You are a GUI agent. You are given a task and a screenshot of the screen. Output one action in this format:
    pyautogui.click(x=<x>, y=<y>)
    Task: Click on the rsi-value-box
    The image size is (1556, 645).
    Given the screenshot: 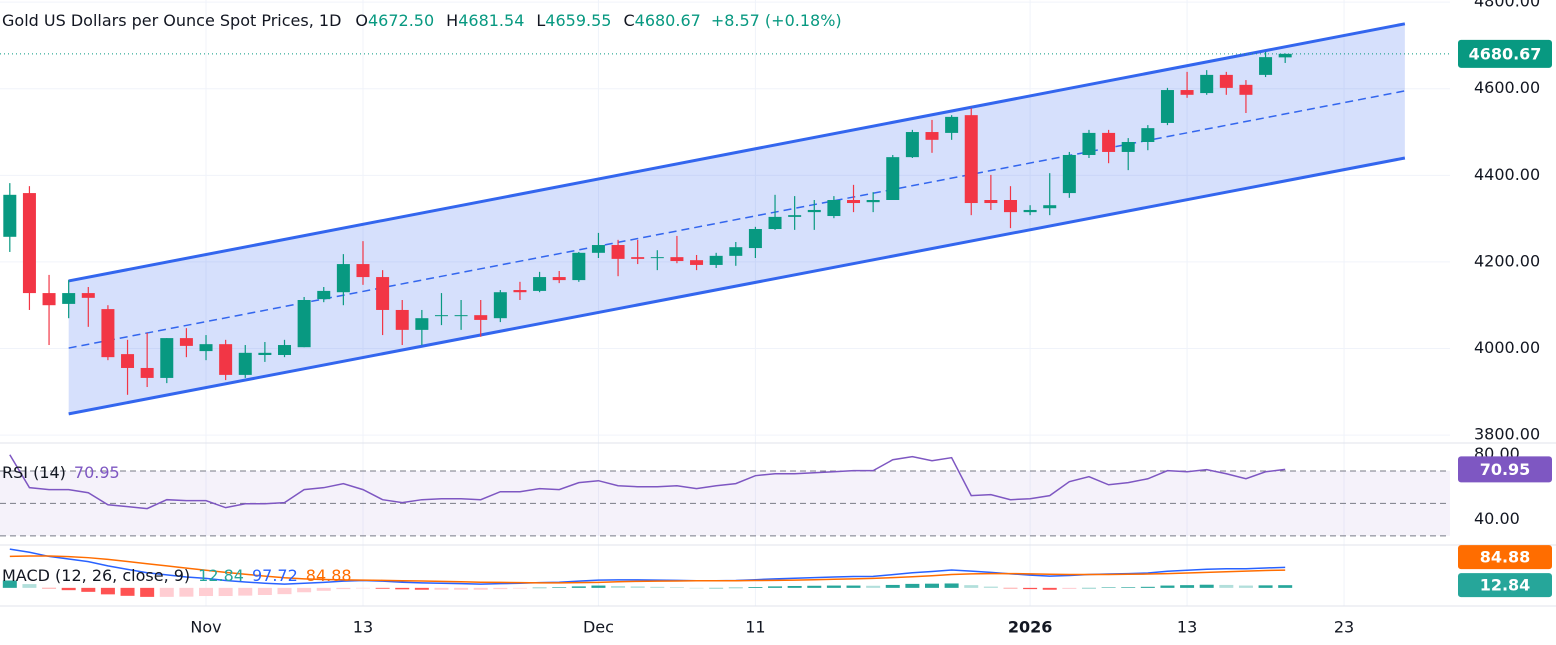 What is the action you would take?
    pyautogui.click(x=1505, y=469)
    